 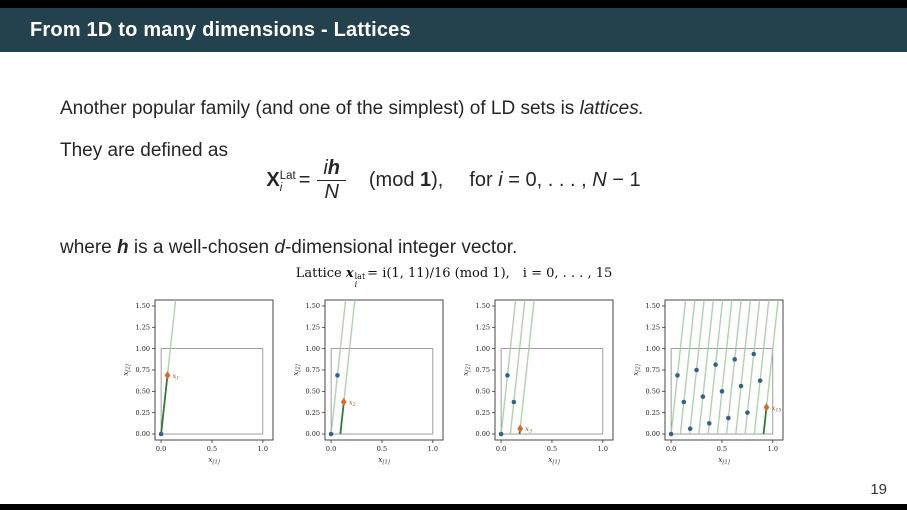 I want to click on line3-mid: is a well-chosen, so click(x=201, y=247).